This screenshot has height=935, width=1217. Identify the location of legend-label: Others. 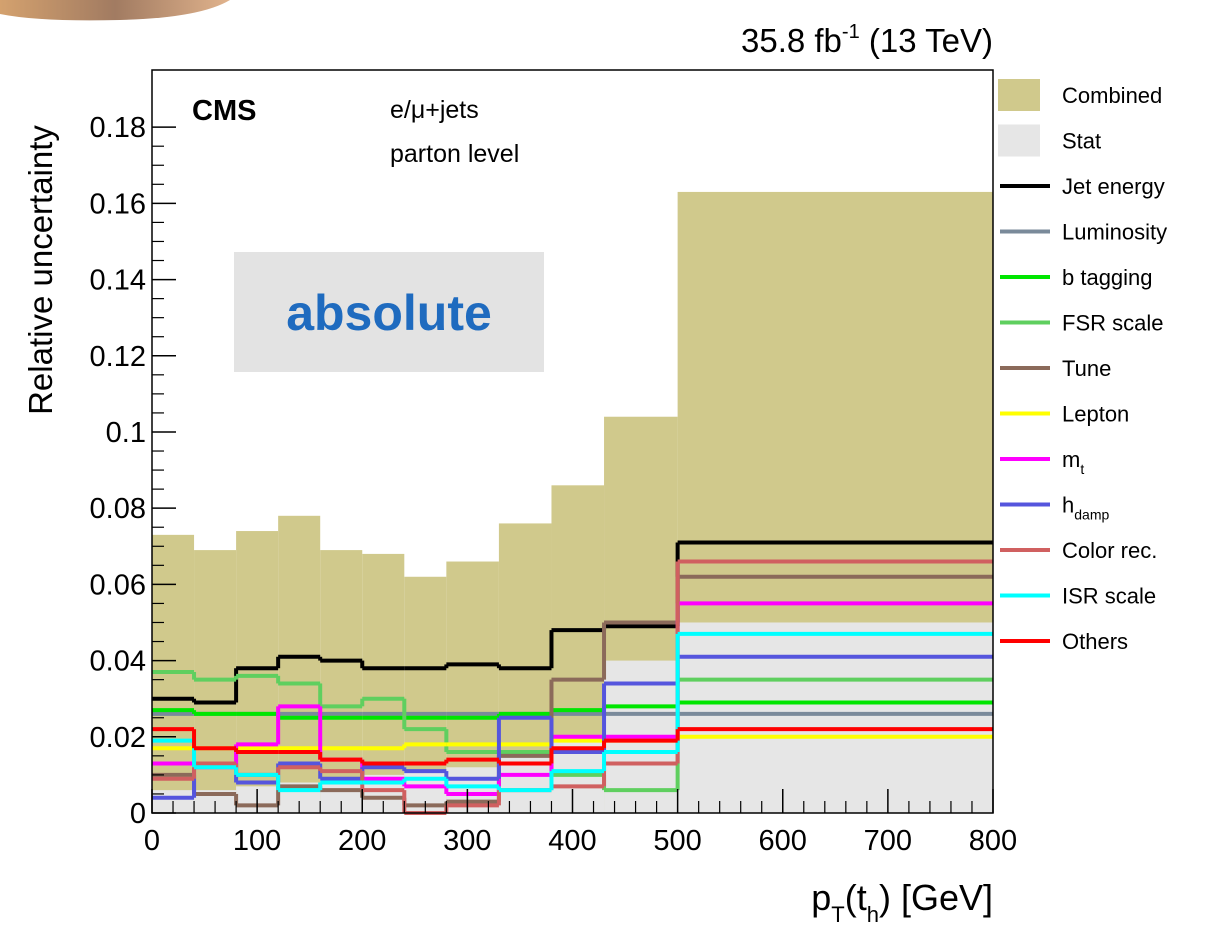
(1095, 641).